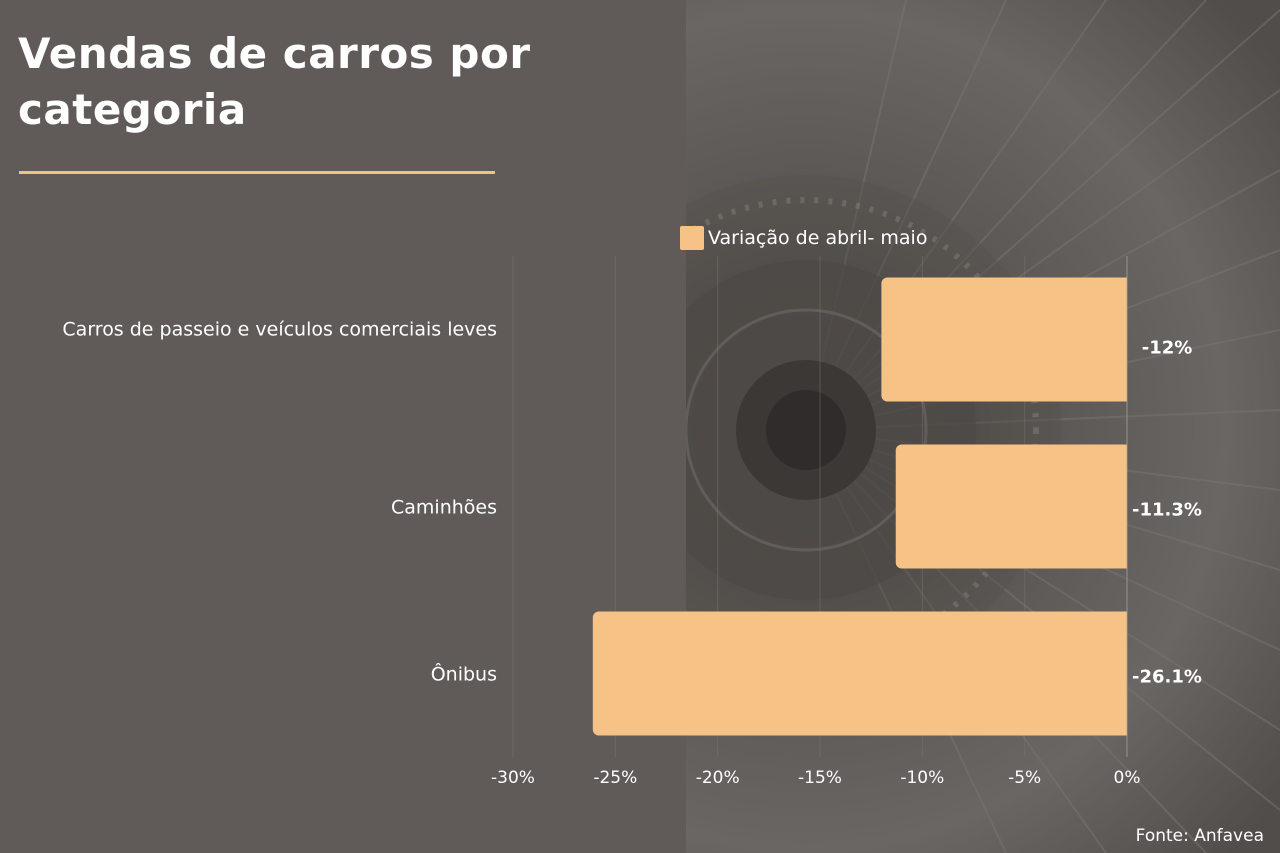  What do you see at coordinates (274, 81) in the screenshot?
I see `page-title: Vendas de carros por categoria` at bounding box center [274, 81].